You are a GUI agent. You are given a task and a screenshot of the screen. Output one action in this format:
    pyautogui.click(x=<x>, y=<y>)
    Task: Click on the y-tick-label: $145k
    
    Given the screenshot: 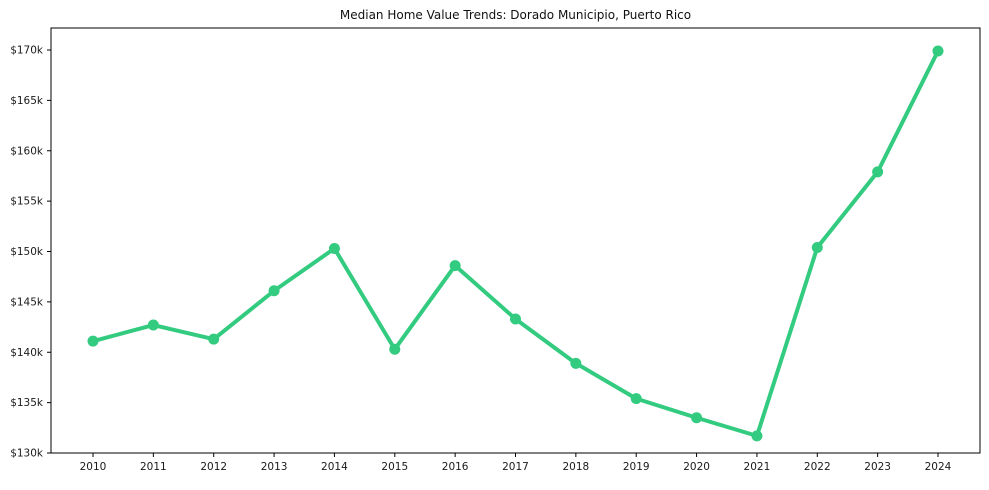 What is the action you would take?
    pyautogui.click(x=27, y=302)
    